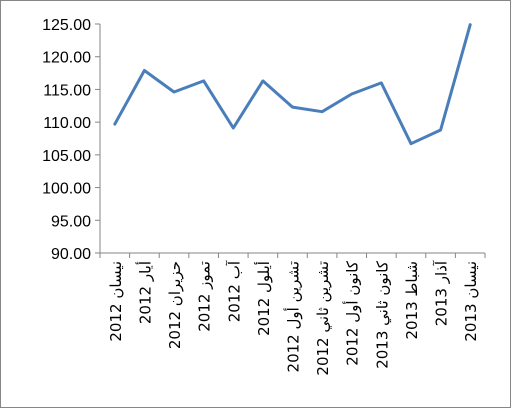  I want to click on y-tick-label: 95.00, so click(71, 221).